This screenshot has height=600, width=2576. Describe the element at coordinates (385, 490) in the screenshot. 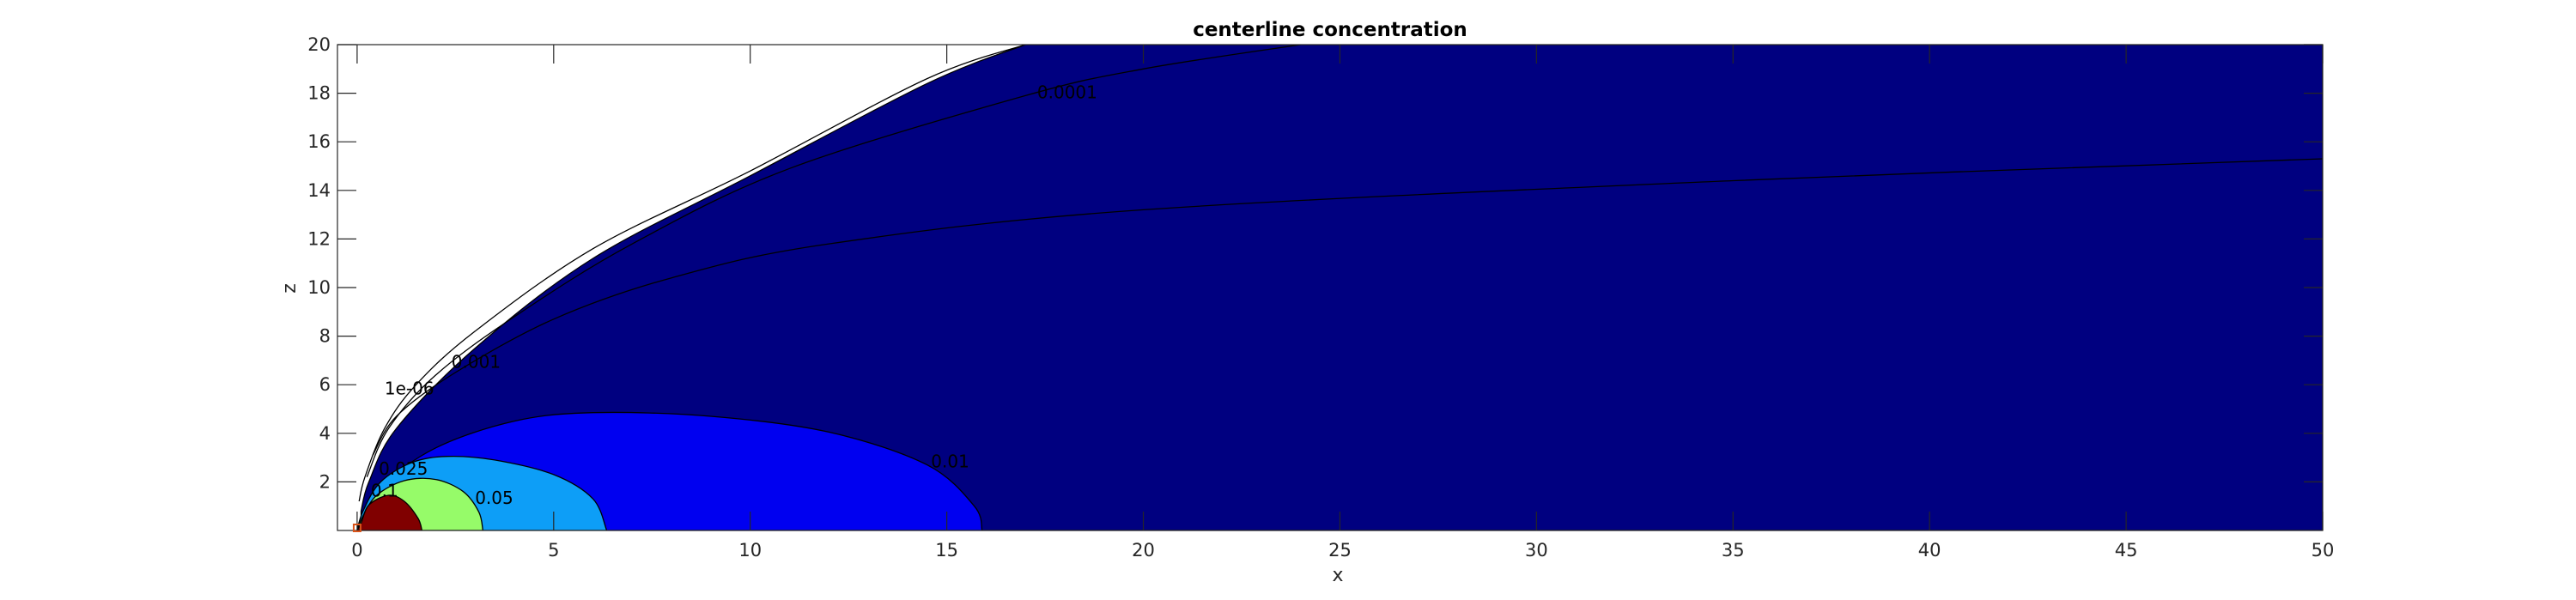

I see `contour-label: 0.1` at that location.